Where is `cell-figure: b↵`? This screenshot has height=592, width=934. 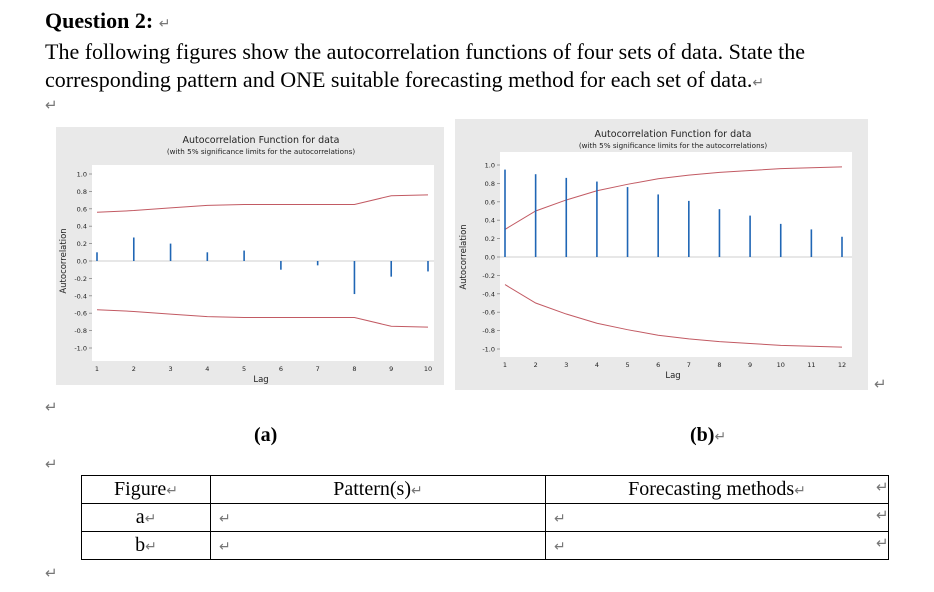
cell-figure: b↵ is located at coordinates (146, 545).